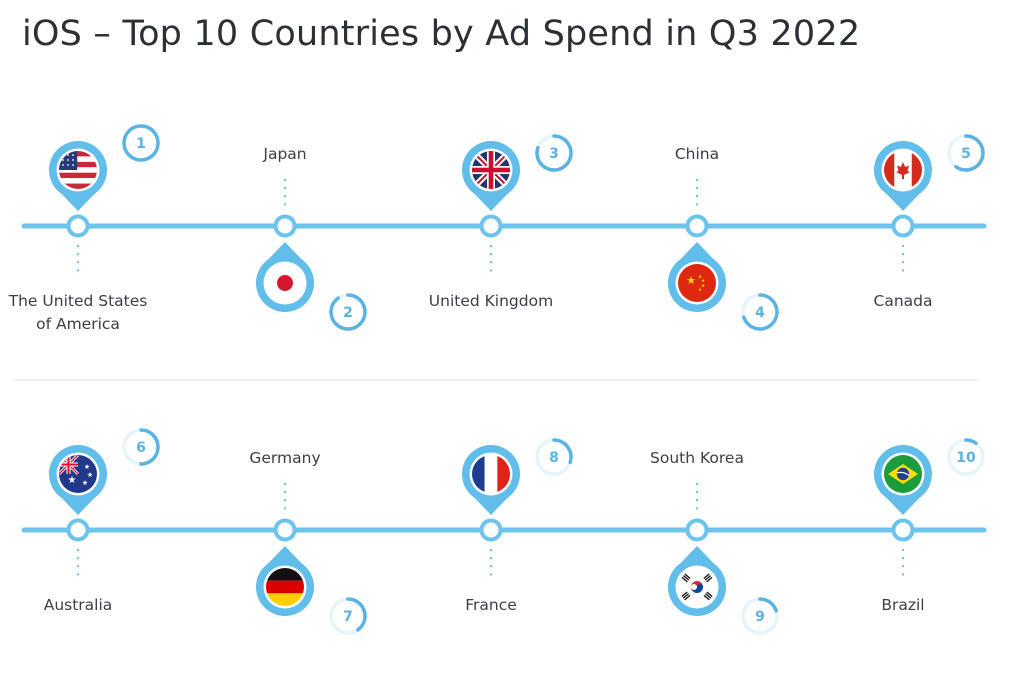 Image resolution: width=1024 pixels, height=676 pixels. Describe the element at coordinates (491, 474) in the screenshot. I see `france-flag-icon` at that location.